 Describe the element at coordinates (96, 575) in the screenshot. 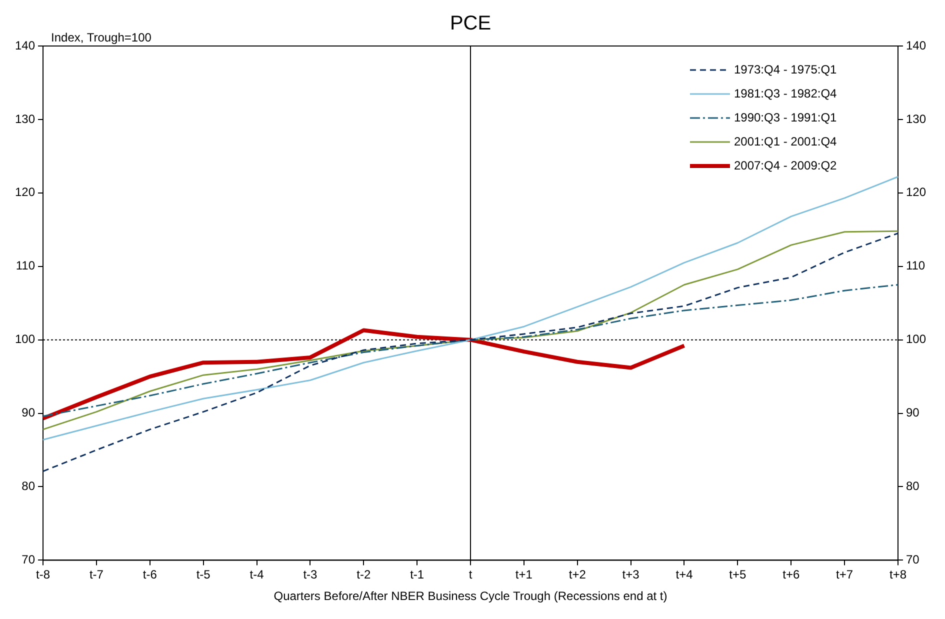

I see `x-tick-label: t-7` at that location.